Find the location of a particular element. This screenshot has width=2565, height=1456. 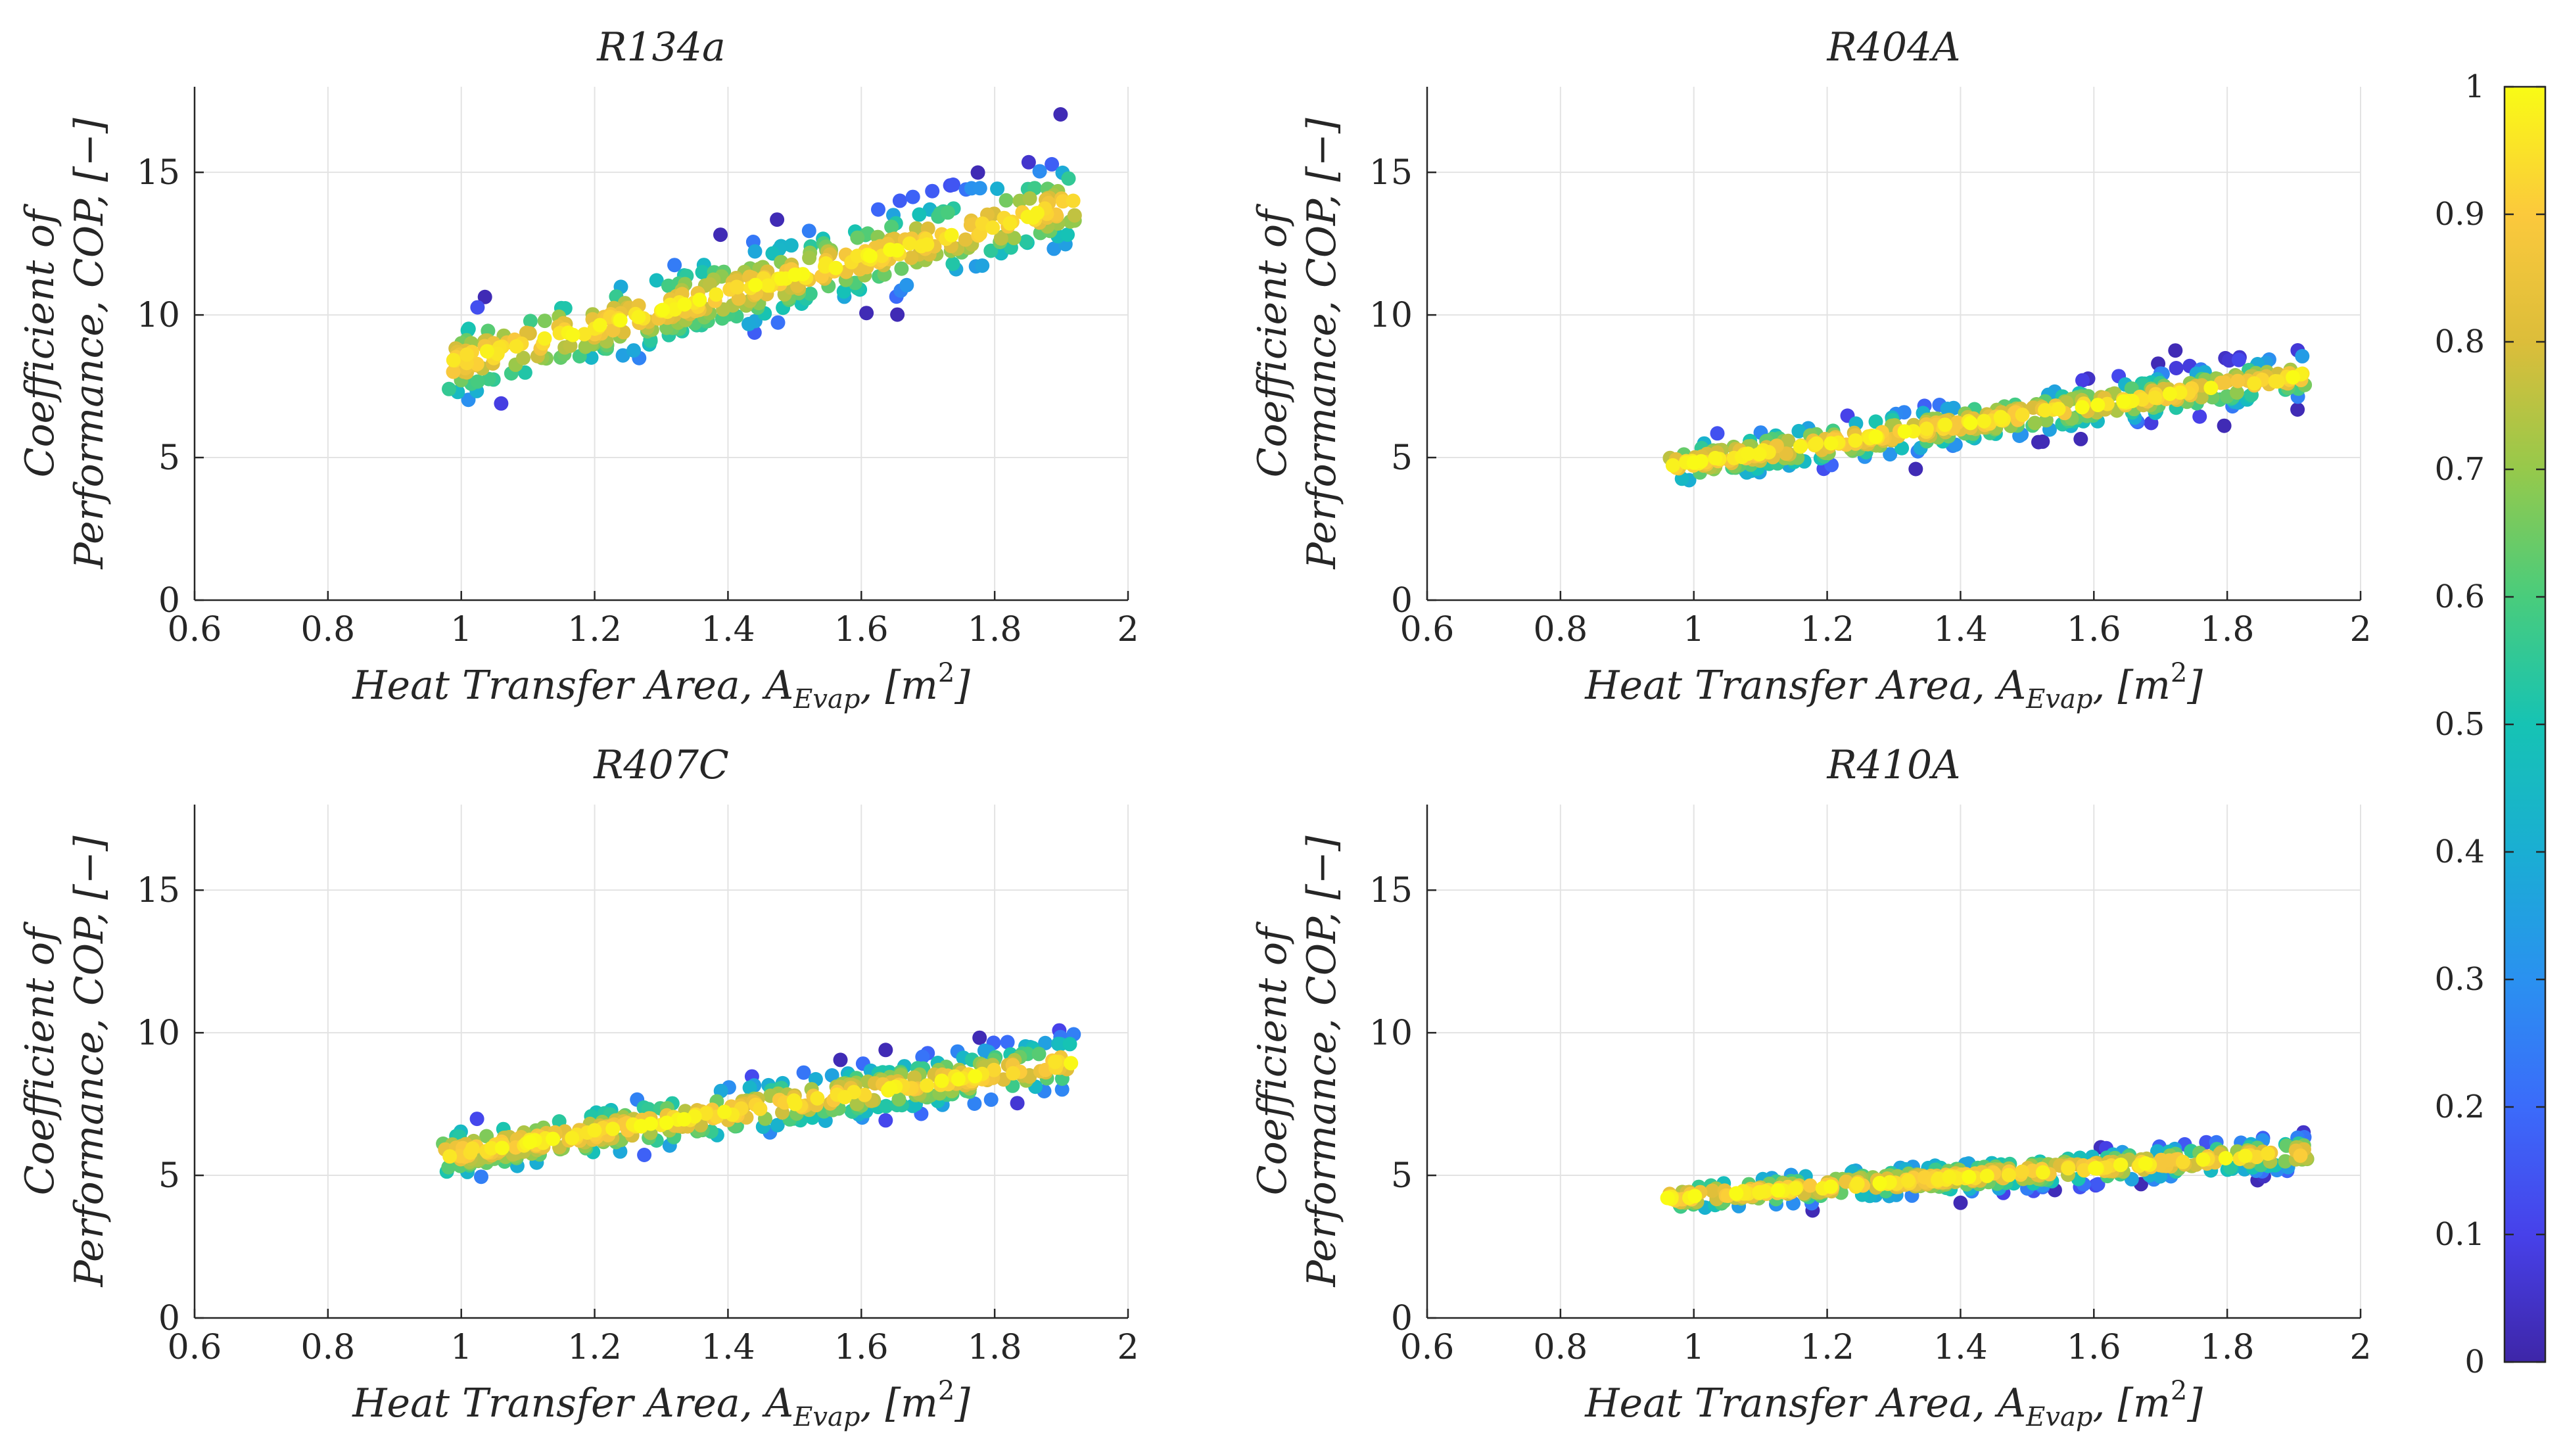

y-axis-label-line2: Performance, COP, [−] is located at coordinates (89, 344).